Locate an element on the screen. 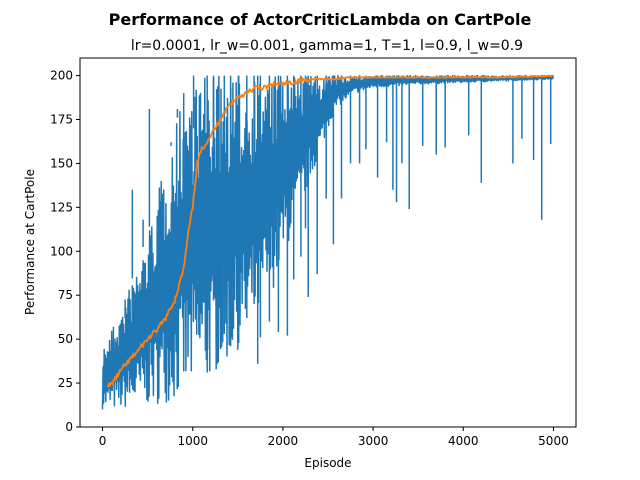  x-tick-label: 0 is located at coordinates (103, 441).